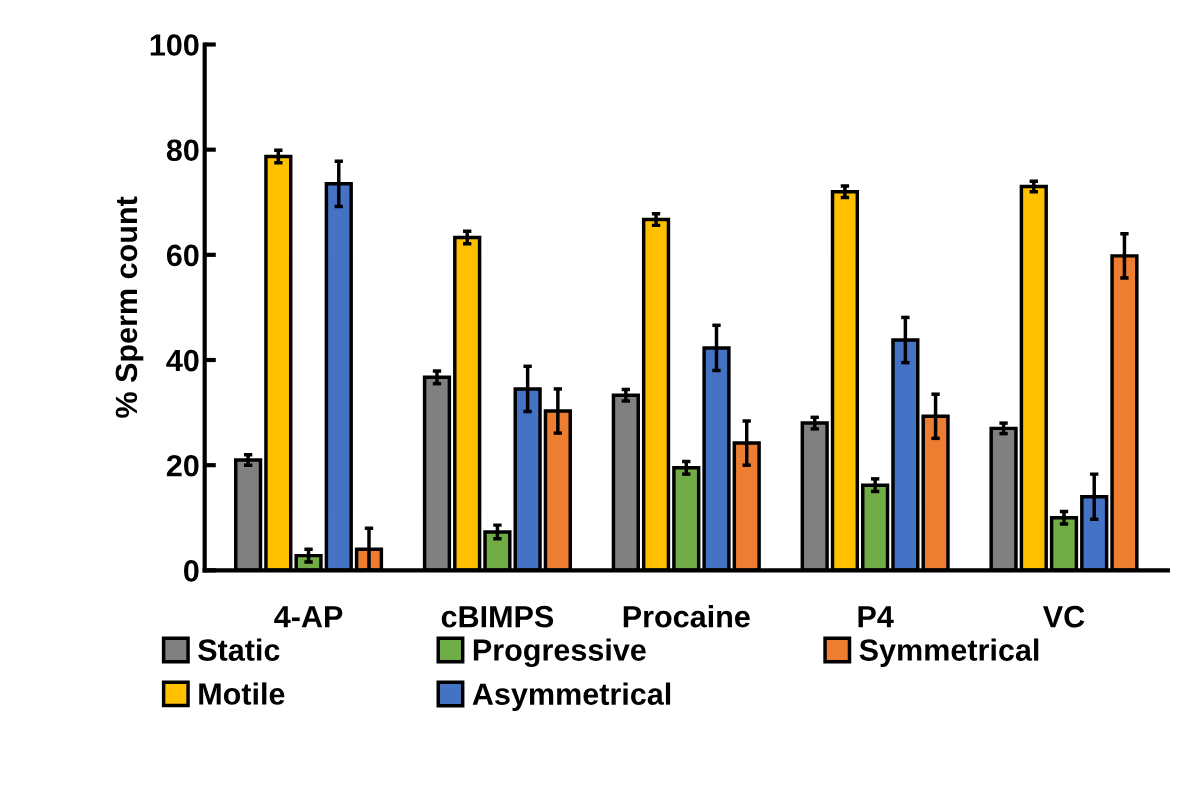  Describe the element at coordinates (571, 696) in the screenshot. I see `legend-label: Asymmetrical` at that location.